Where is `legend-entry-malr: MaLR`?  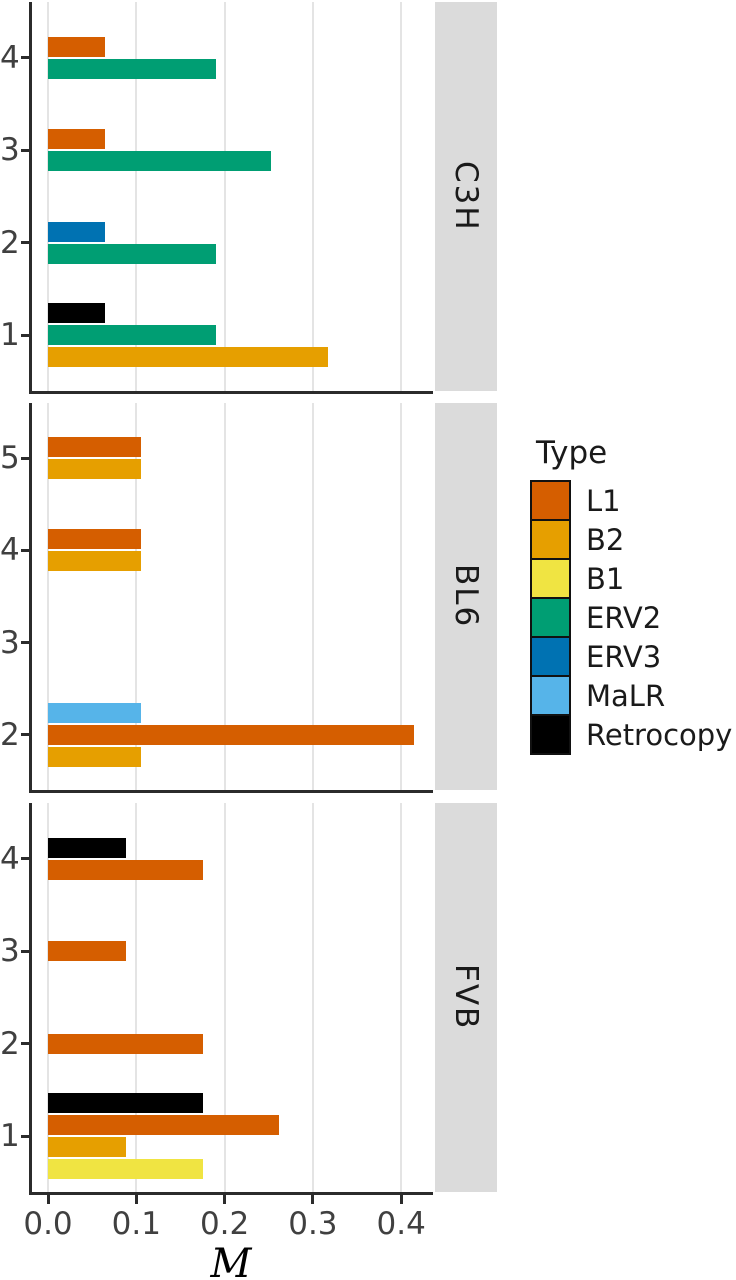
legend-entry-malr: MaLR is located at coordinates (633, 695).